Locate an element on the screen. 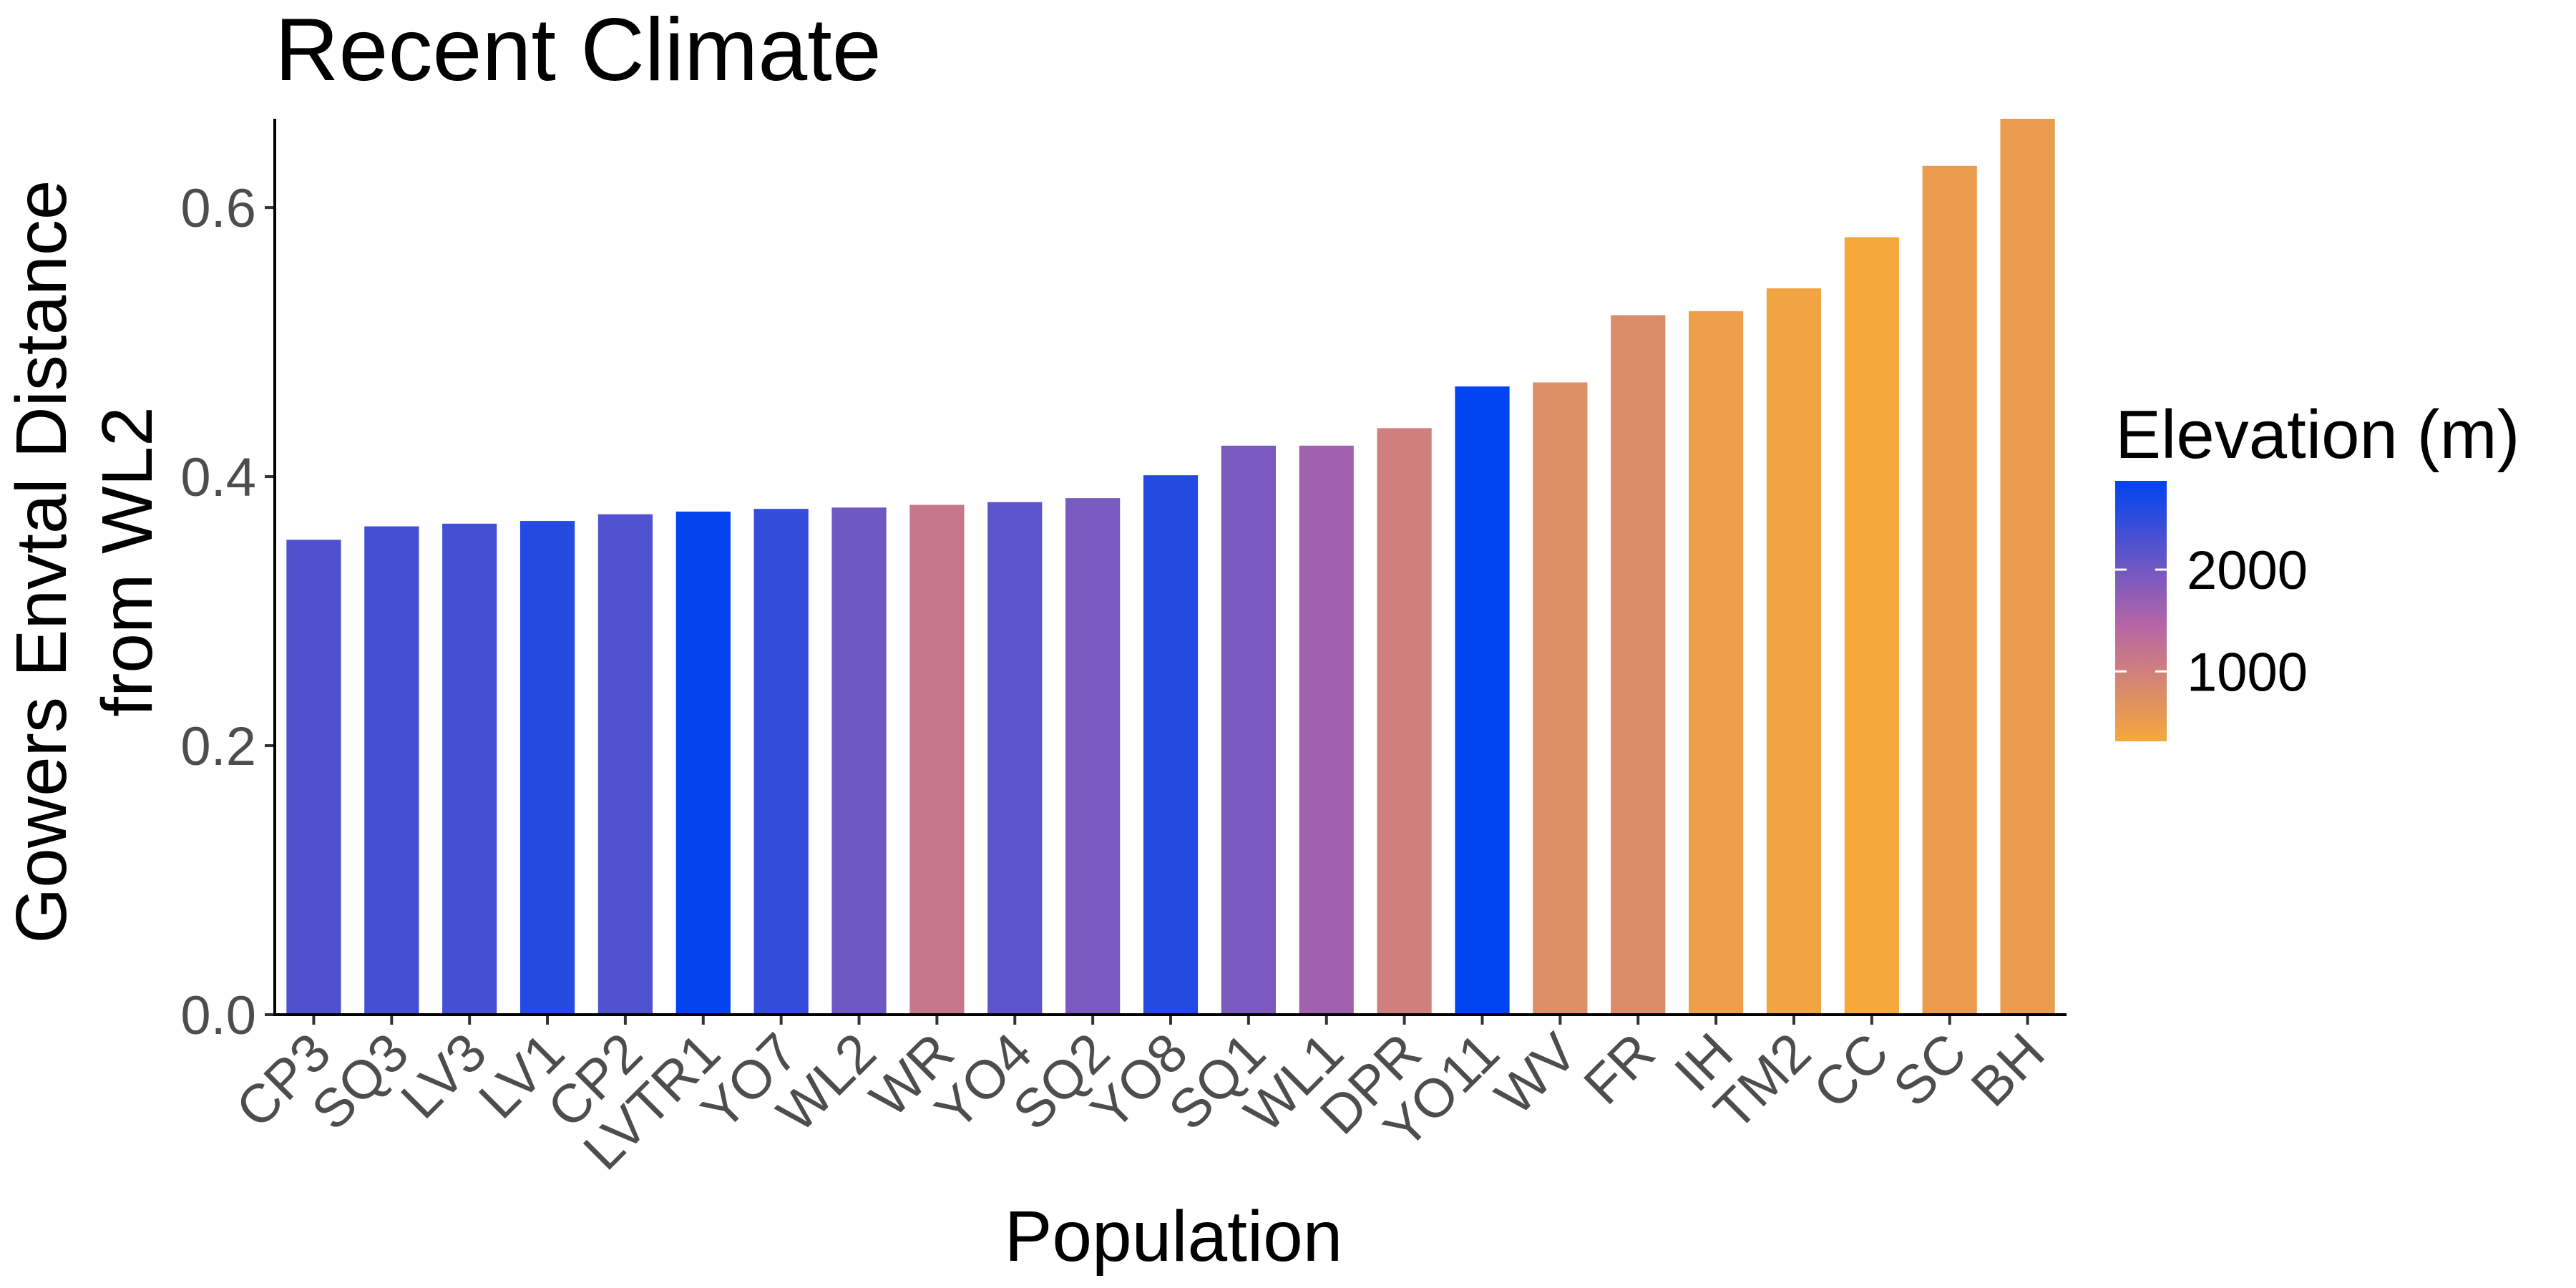  x-axis-title: Population is located at coordinates (1174, 1236).